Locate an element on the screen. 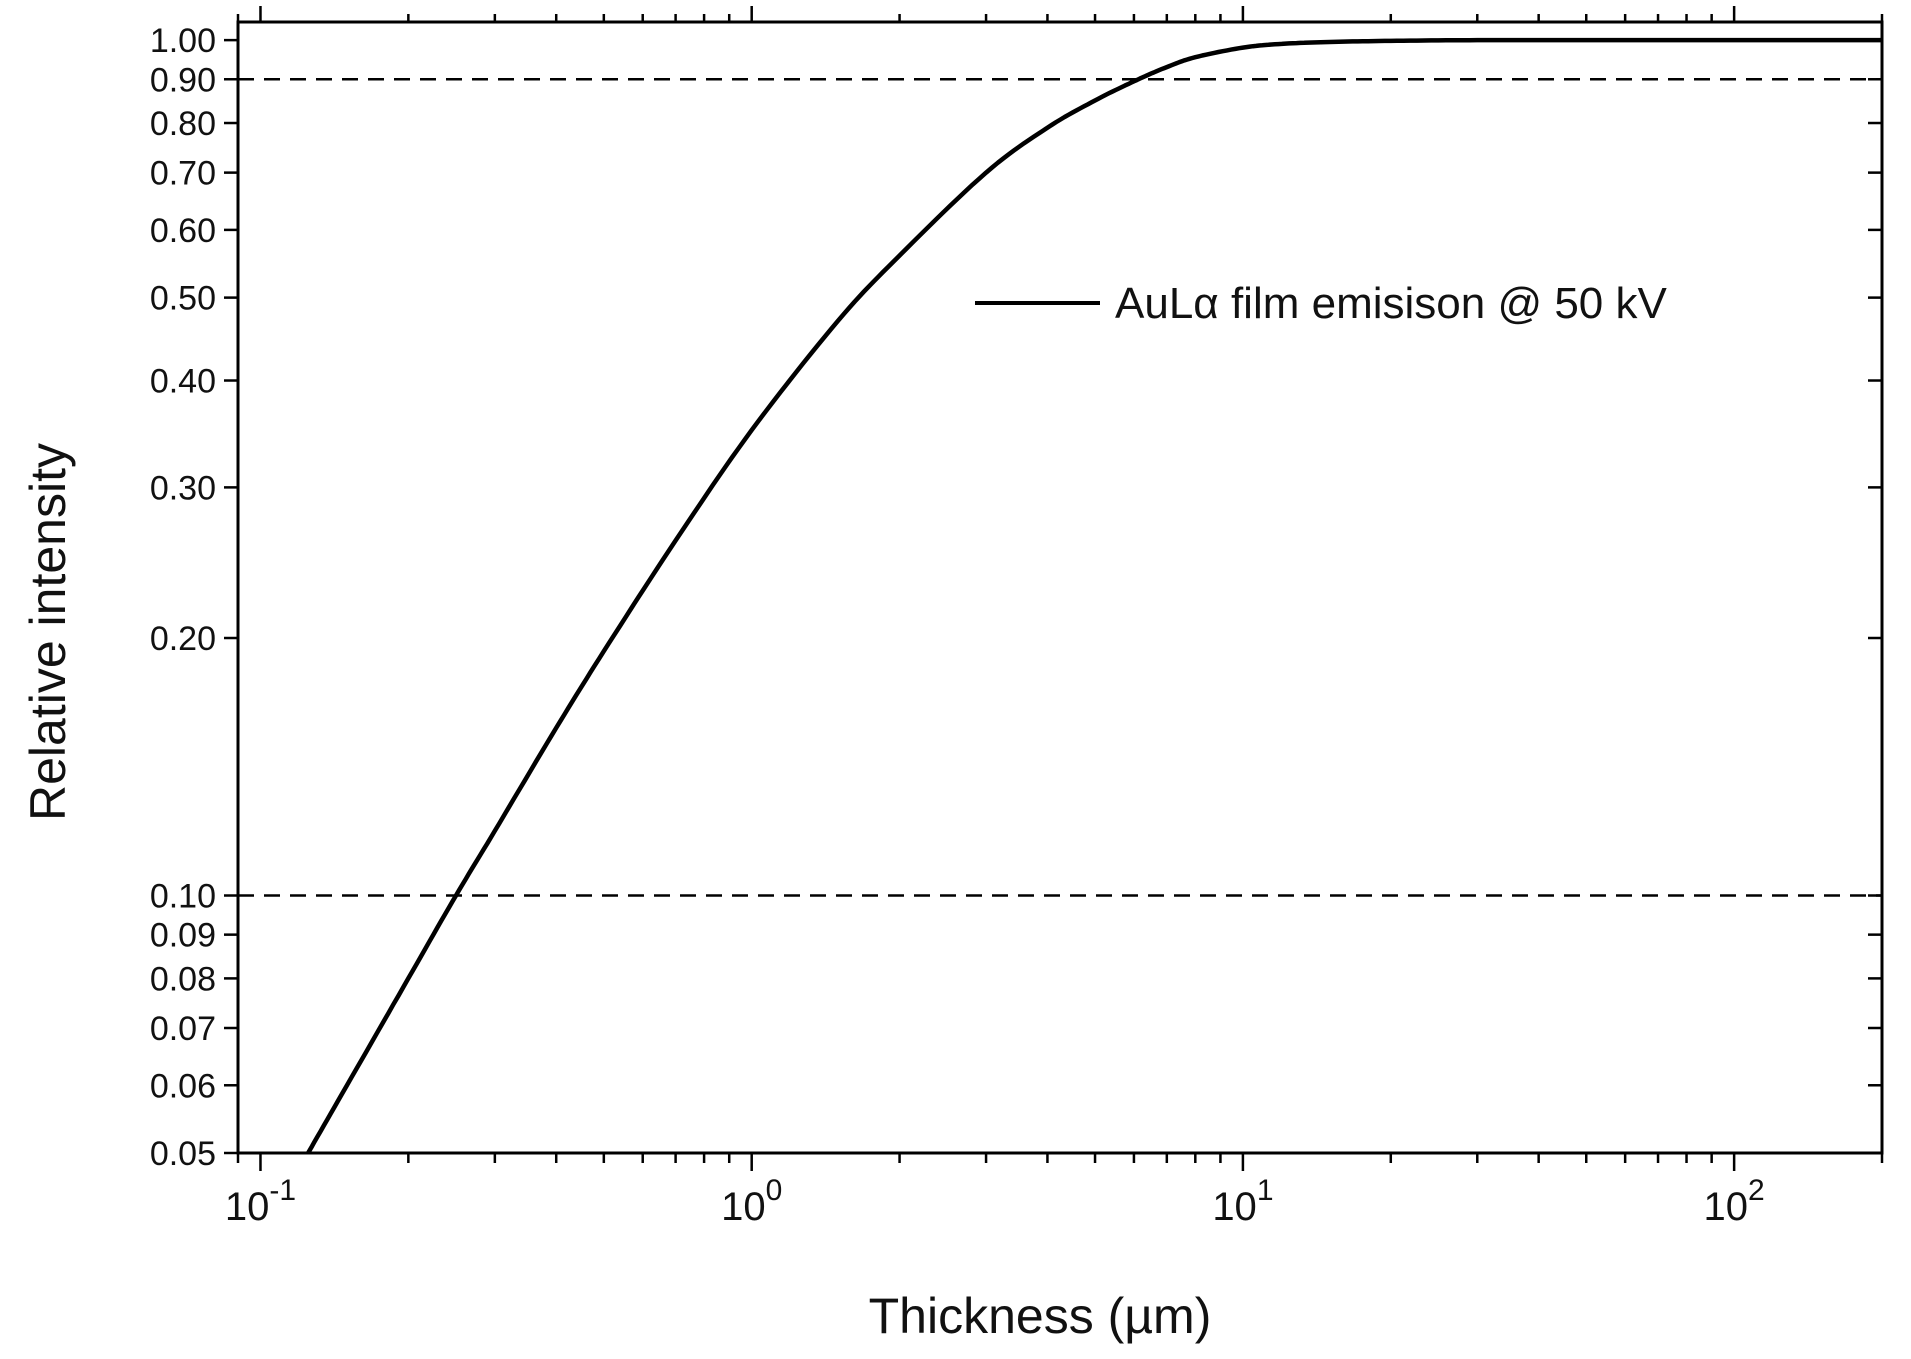  y-tick-label: 1.00 is located at coordinates (183, 41).